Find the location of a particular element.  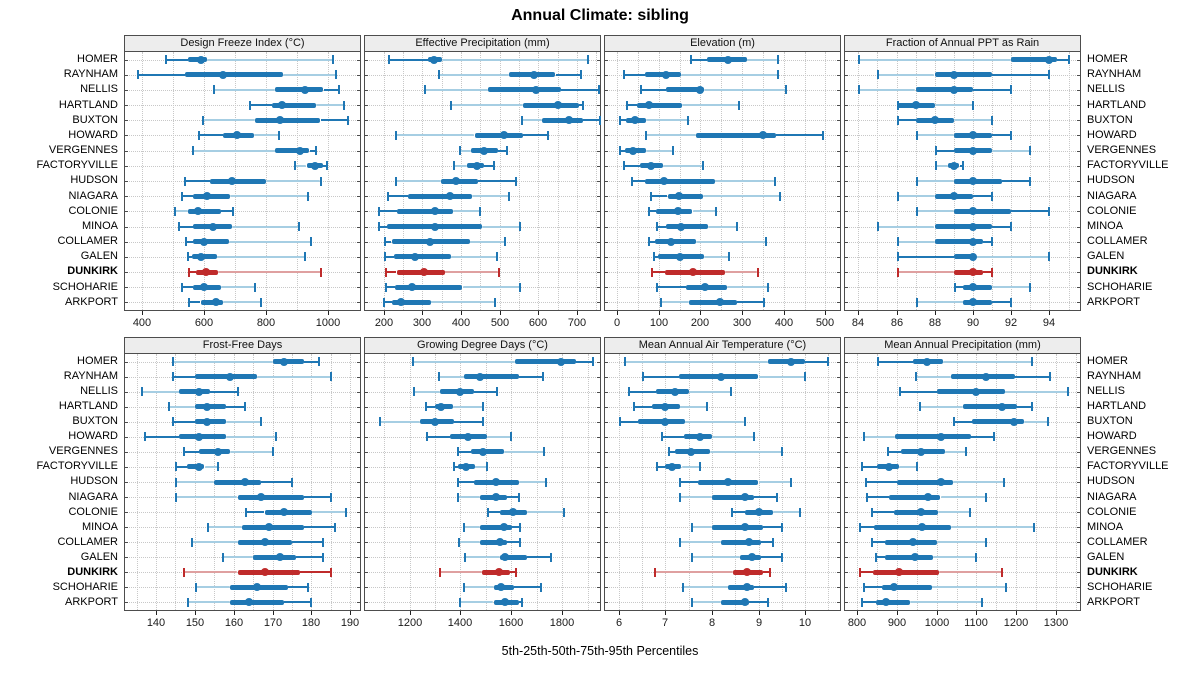

row-label-right-vergennes: VERGENNES is located at coordinates (1122, 451).